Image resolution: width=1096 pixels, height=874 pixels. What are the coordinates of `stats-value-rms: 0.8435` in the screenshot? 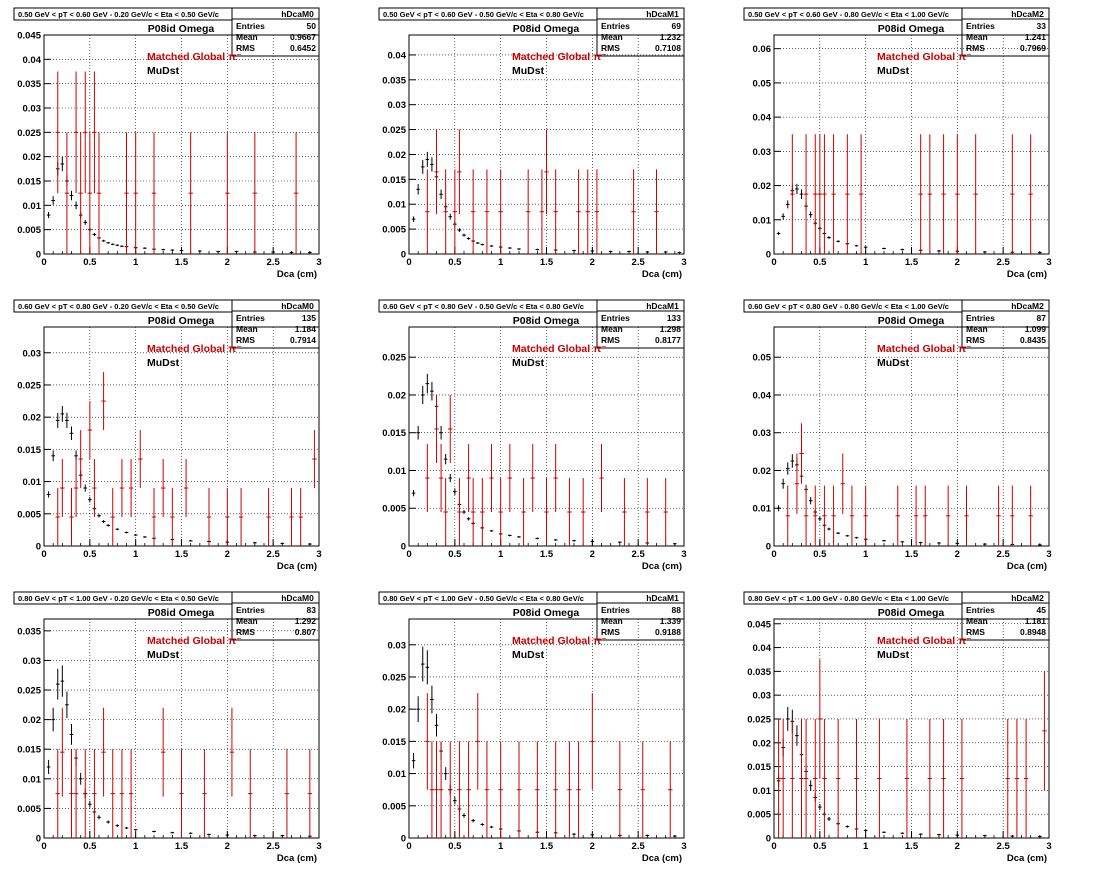 It's located at (1033, 340).